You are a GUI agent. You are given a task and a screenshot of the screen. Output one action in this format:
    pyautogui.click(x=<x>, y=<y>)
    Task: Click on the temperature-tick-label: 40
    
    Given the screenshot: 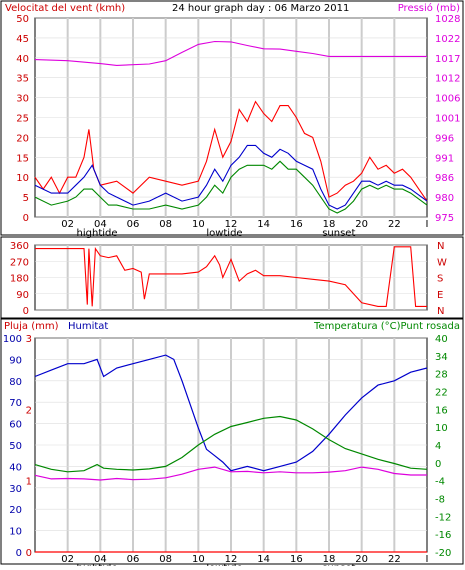 What is the action you would take?
    pyautogui.click(x=441, y=339)
    